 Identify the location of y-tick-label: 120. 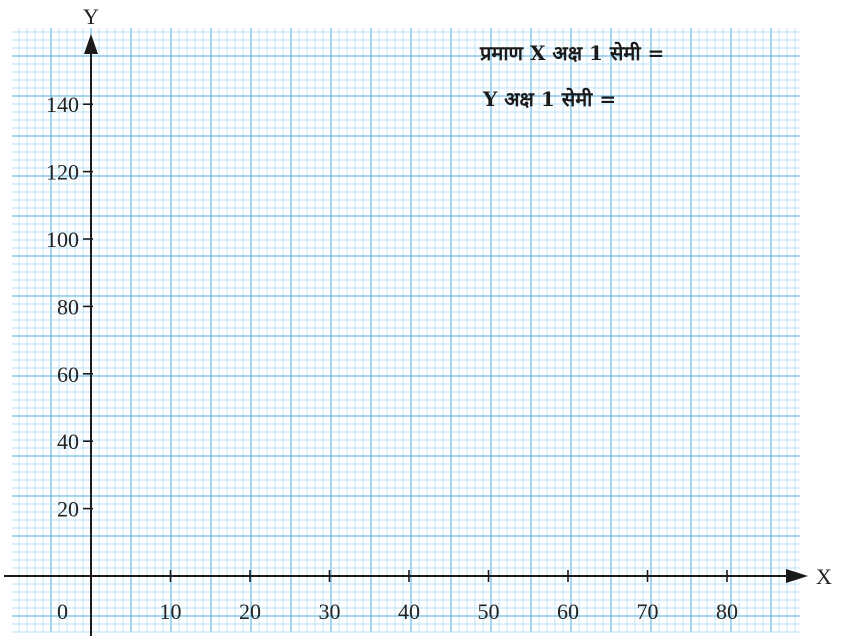
(62, 172).